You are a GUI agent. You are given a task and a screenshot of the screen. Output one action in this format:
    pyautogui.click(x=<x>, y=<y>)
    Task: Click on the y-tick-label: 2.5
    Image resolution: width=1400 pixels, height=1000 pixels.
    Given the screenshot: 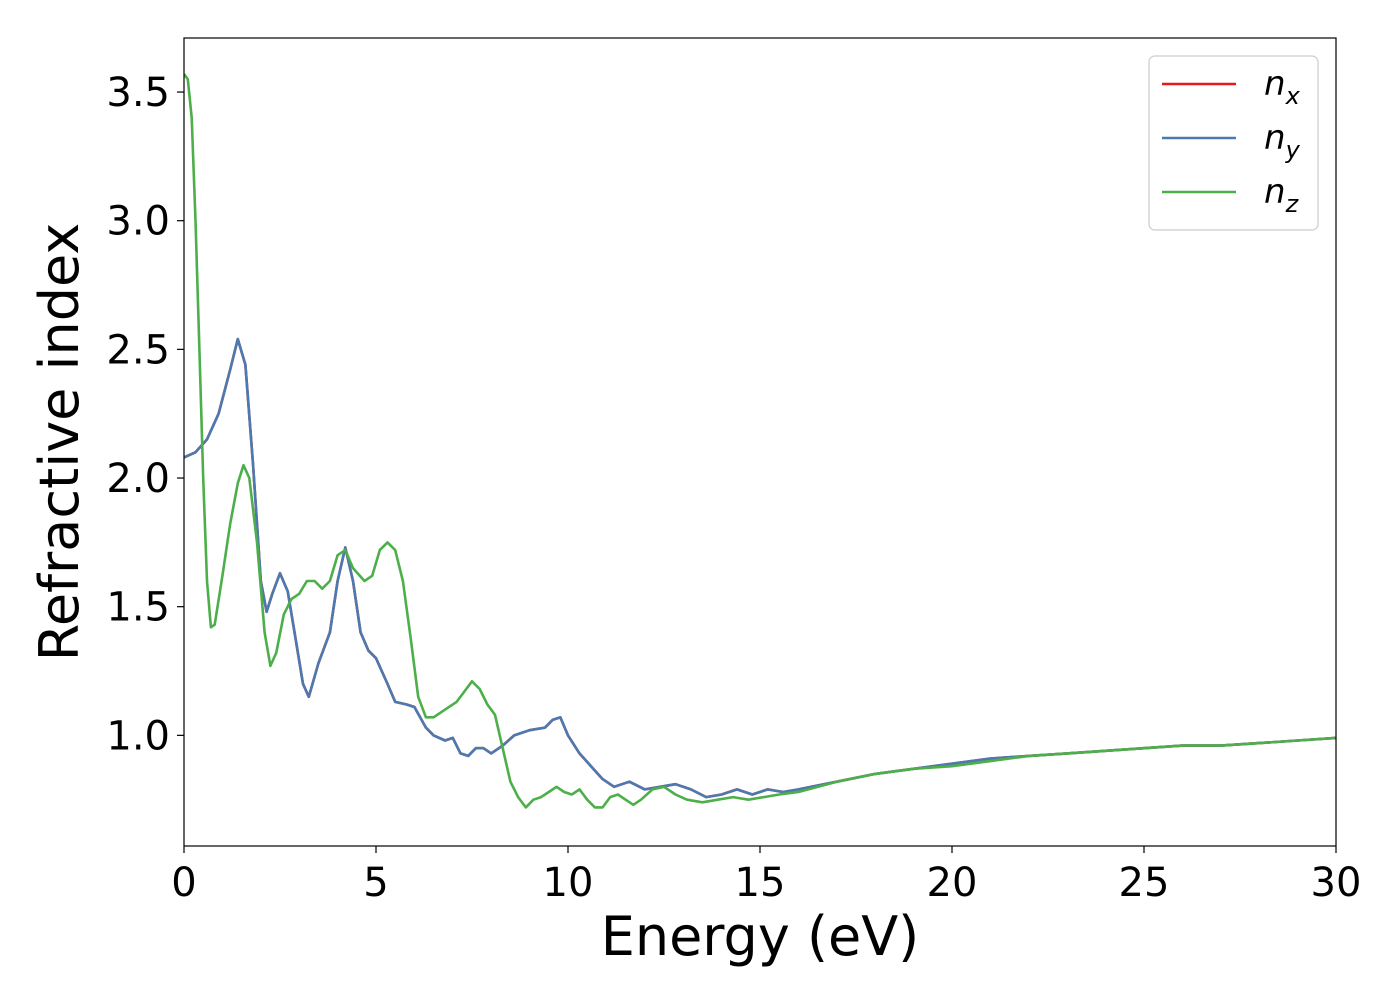 What is the action you would take?
    pyautogui.click(x=138, y=350)
    